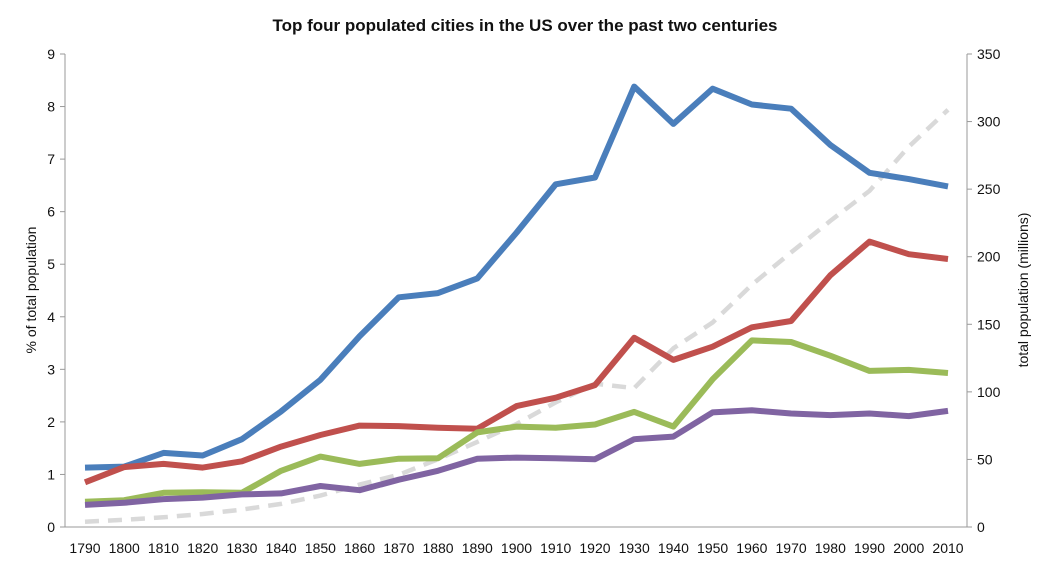  I want to click on left-y-tick-label: 2, so click(51, 422).